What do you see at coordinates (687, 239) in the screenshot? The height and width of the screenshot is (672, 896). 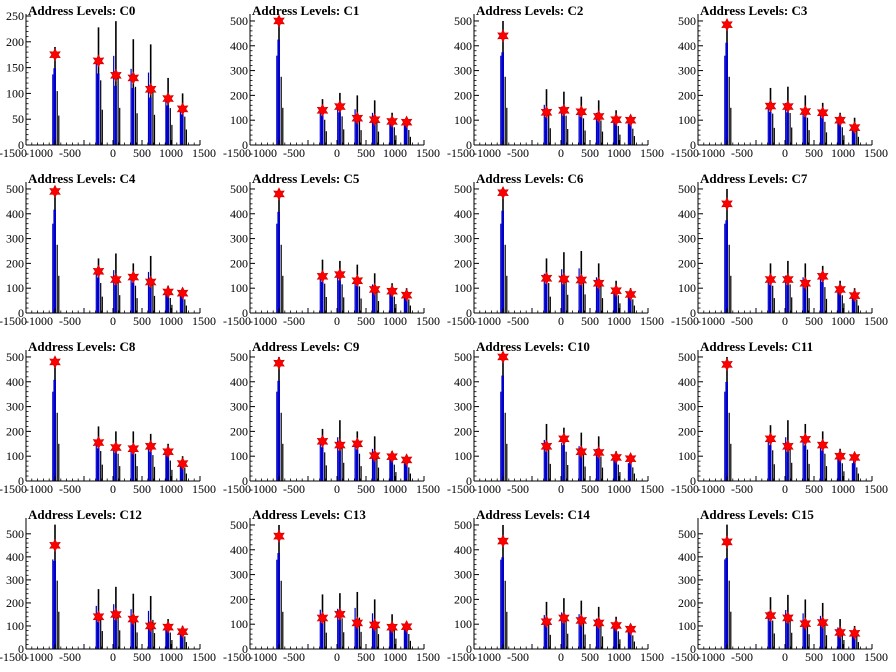 I see `y-tick-label: 300` at bounding box center [687, 239].